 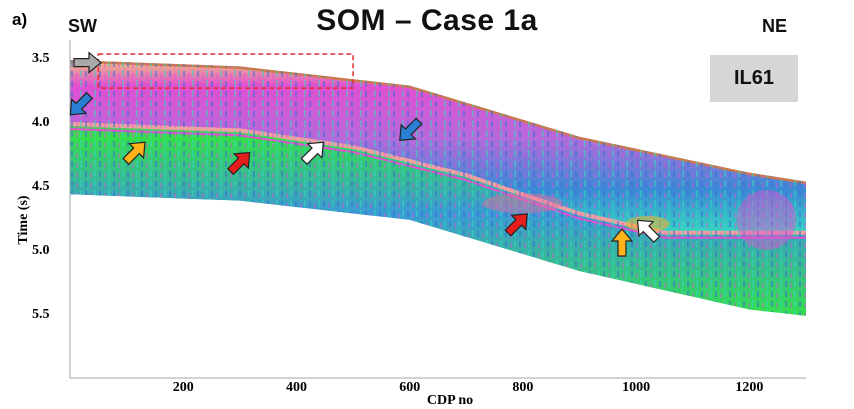 I want to click on y-tick-label: 5.5, so click(x=41, y=314).